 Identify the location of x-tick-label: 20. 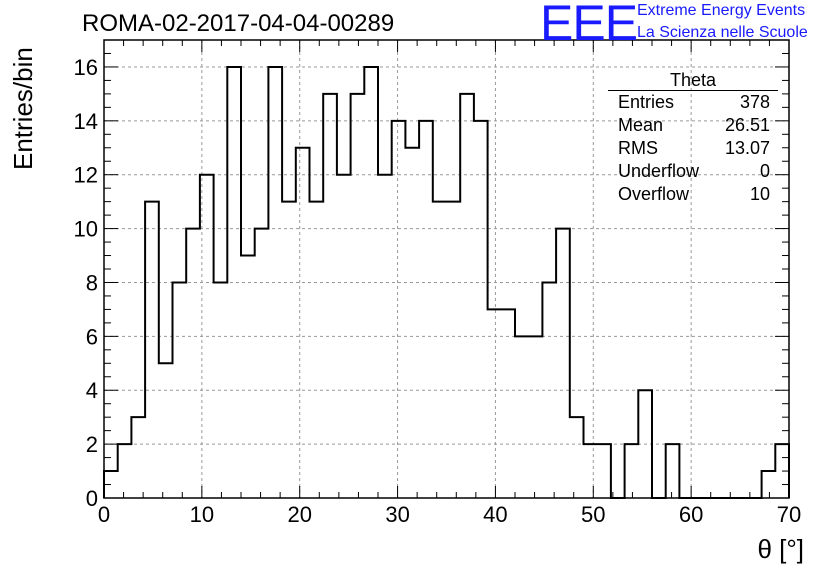
(299, 514).